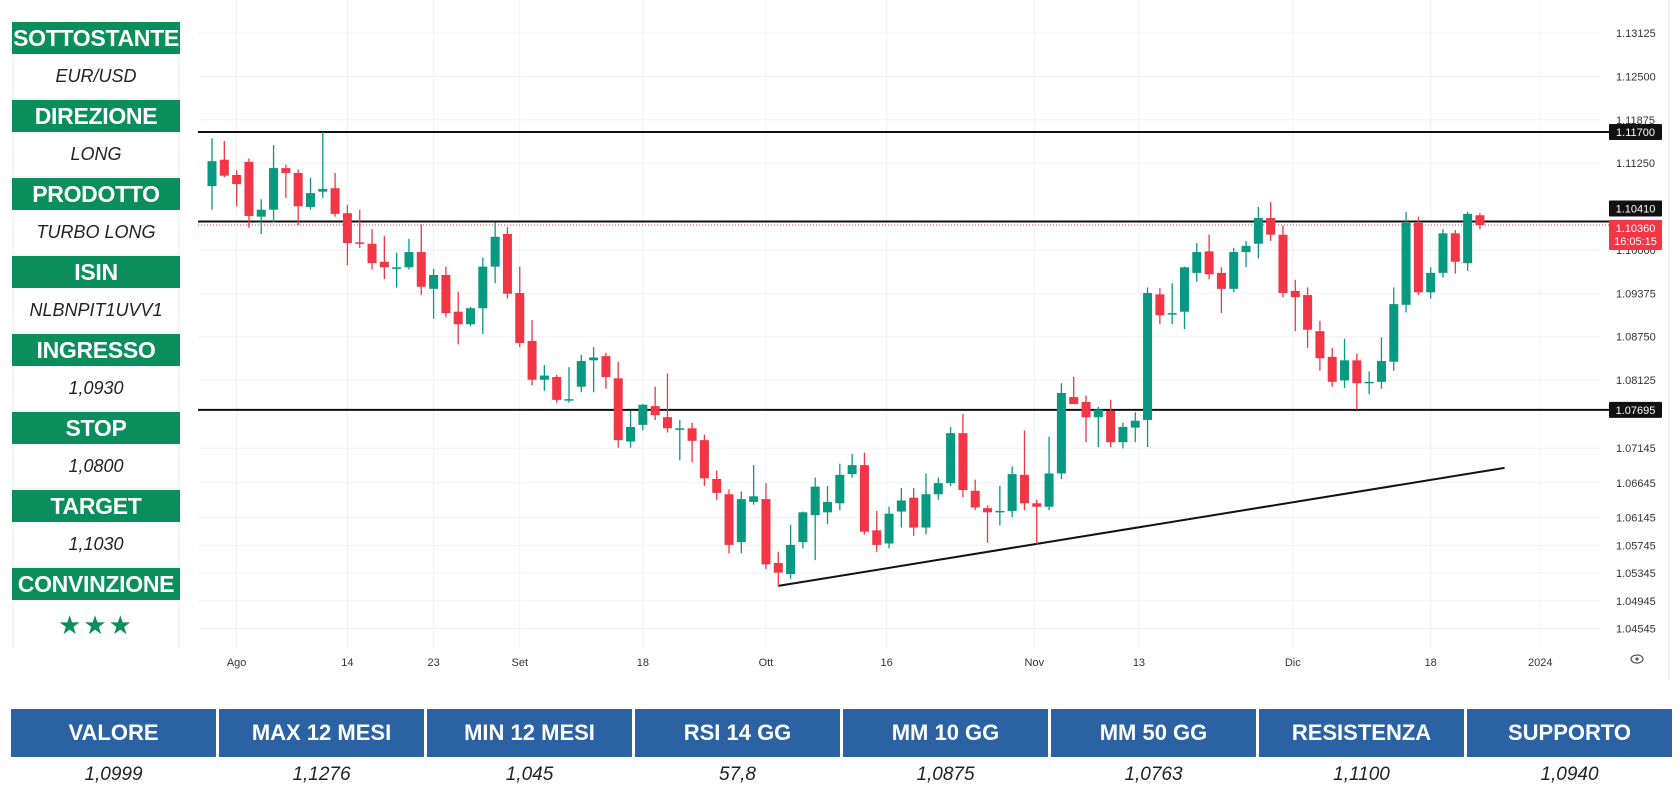  What do you see at coordinates (519, 663) in the screenshot?
I see `x-tick-label: Set` at bounding box center [519, 663].